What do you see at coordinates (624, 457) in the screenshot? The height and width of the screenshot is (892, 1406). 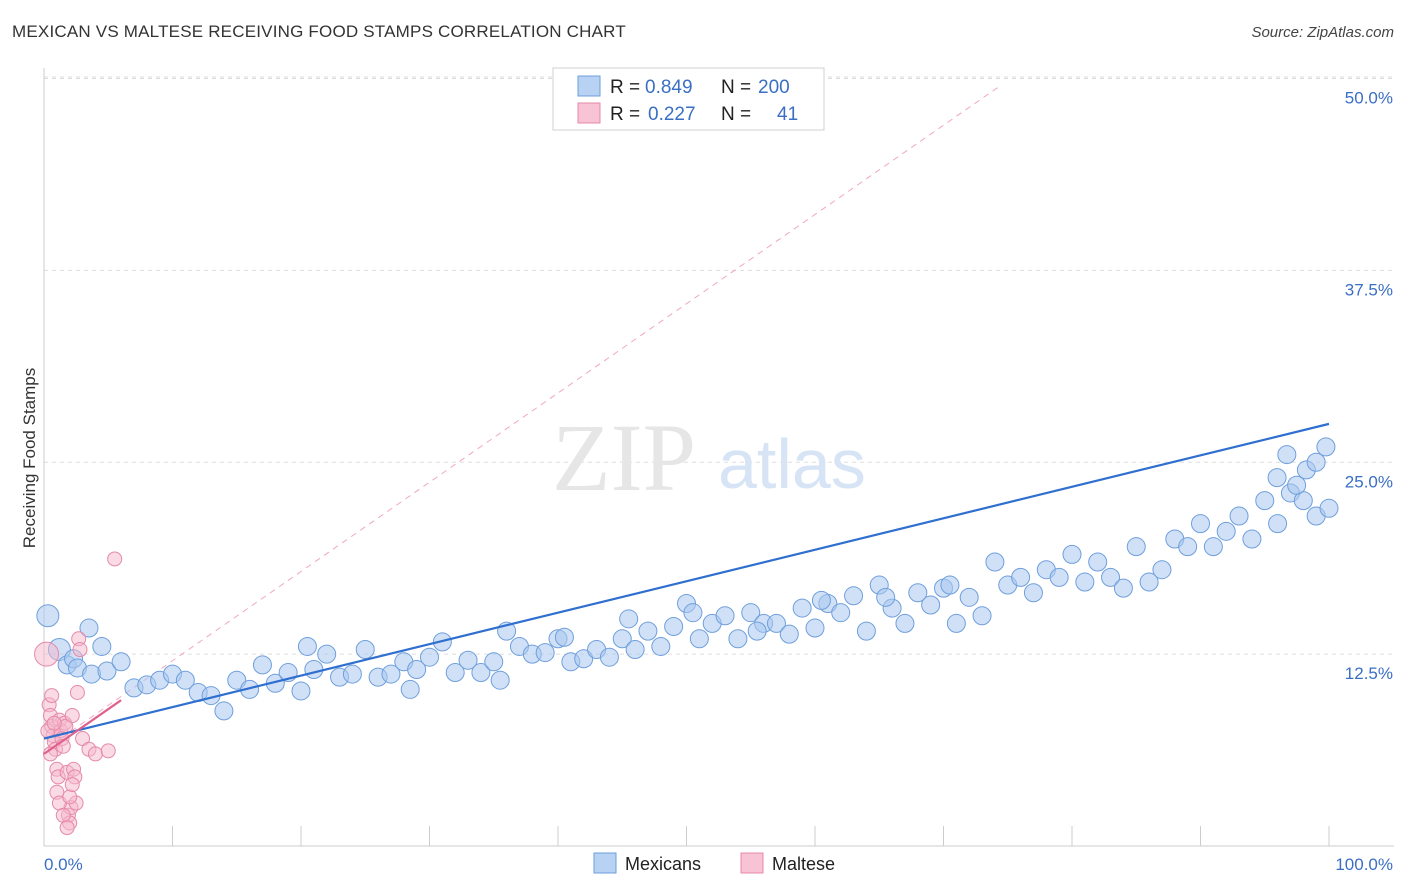 I see `watermark-zip: ZIP` at bounding box center [624, 457].